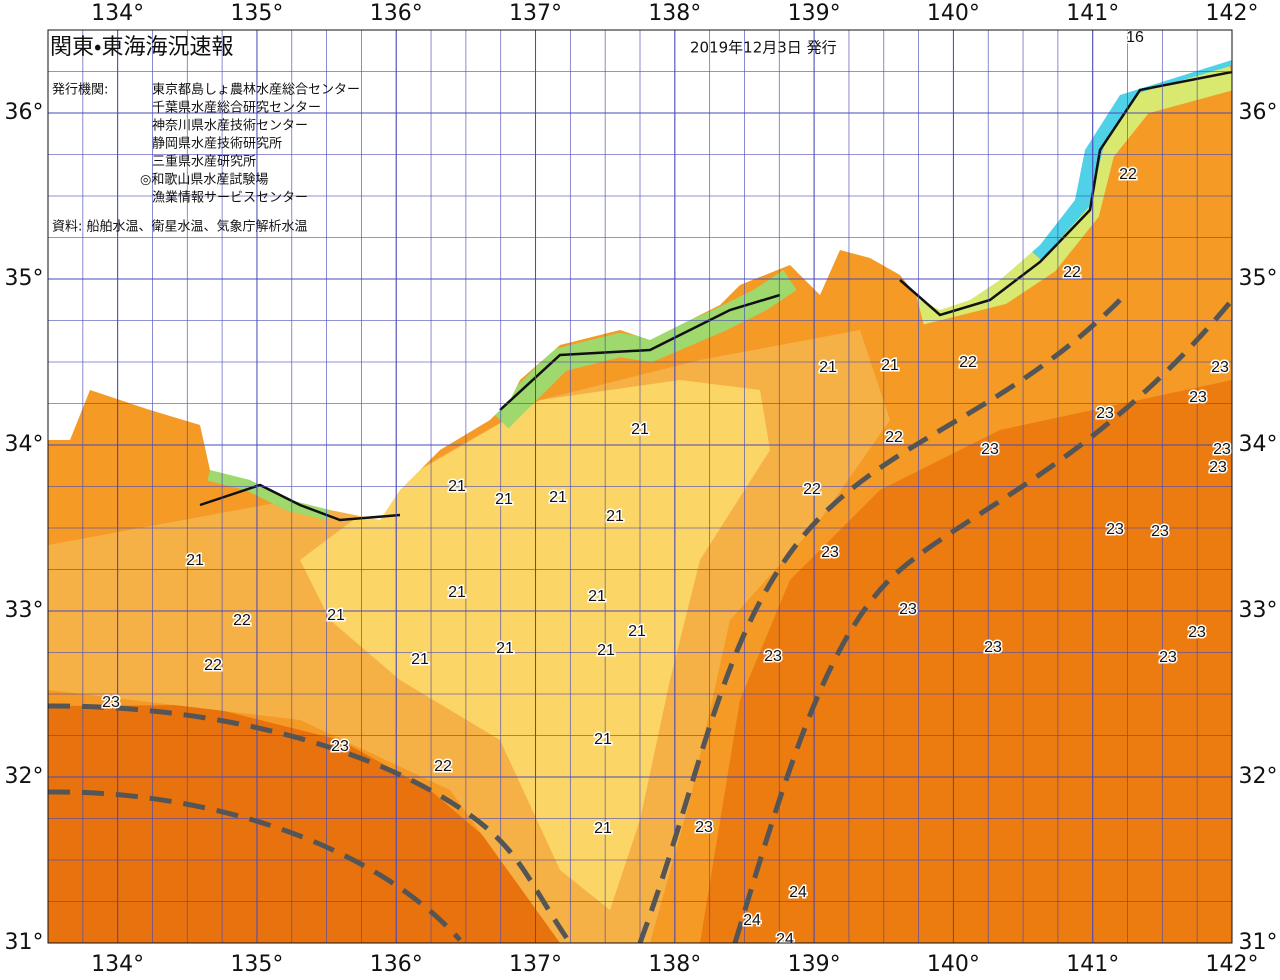 The image size is (1280, 980). What do you see at coordinates (204, 162) in the screenshot?
I see `issuer: 三重県水産研究所` at bounding box center [204, 162].